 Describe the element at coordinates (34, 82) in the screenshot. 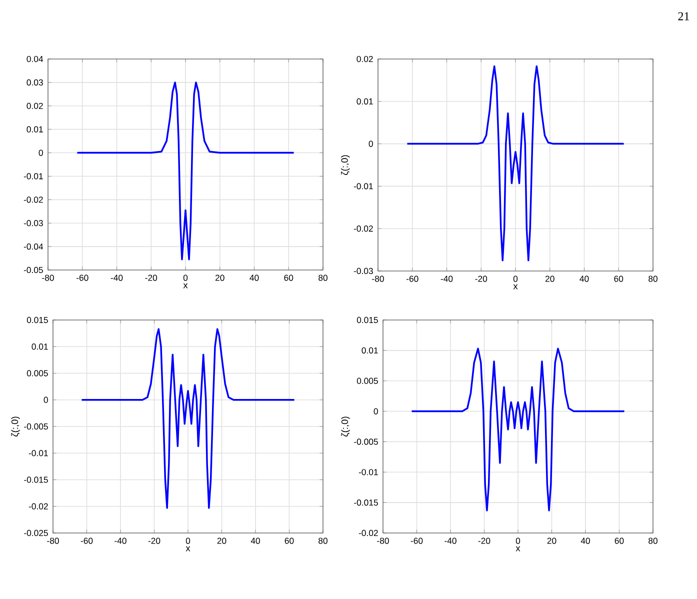

I see `y-tick-label: 0.03` at that location.